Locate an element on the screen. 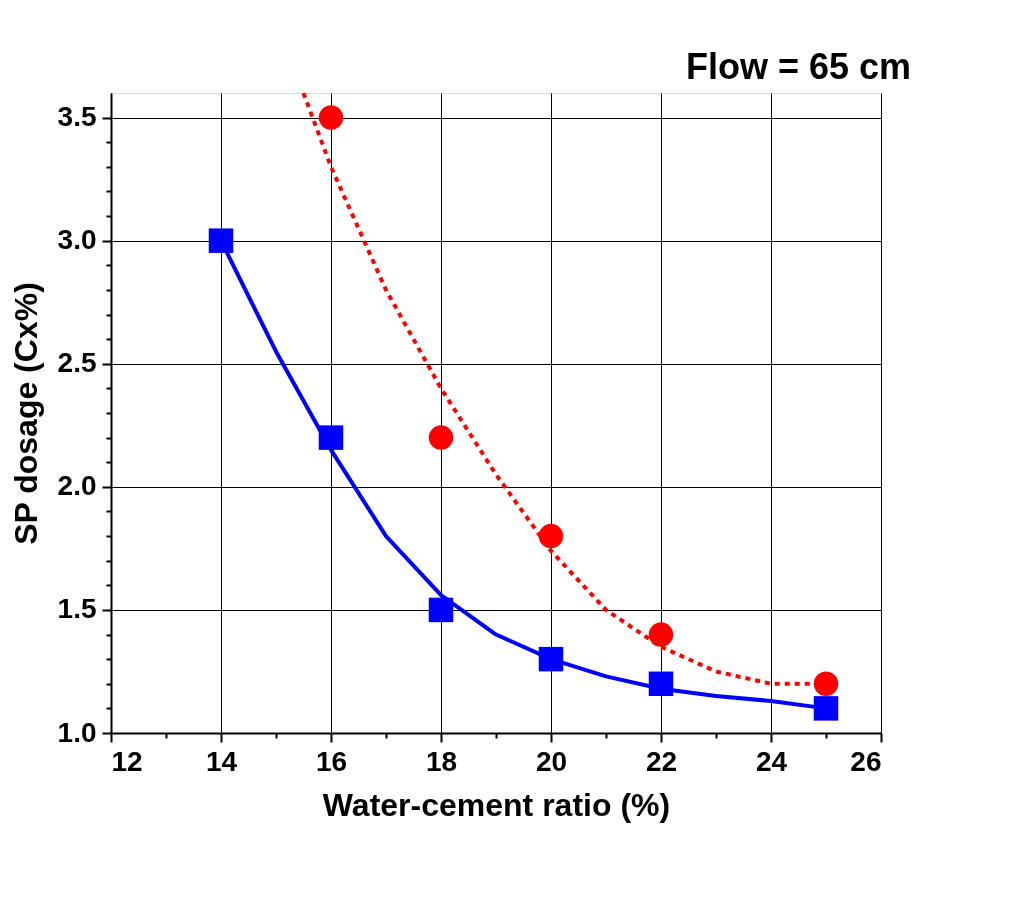 This screenshot has width=1036, height=913. x-tick-label: 12 is located at coordinates (127, 761).